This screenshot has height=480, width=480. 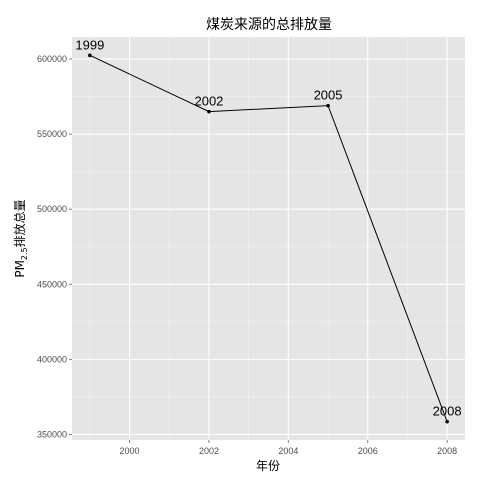 What do you see at coordinates (52, 209) in the screenshot?
I see `y-tick-label: 500000` at bounding box center [52, 209].